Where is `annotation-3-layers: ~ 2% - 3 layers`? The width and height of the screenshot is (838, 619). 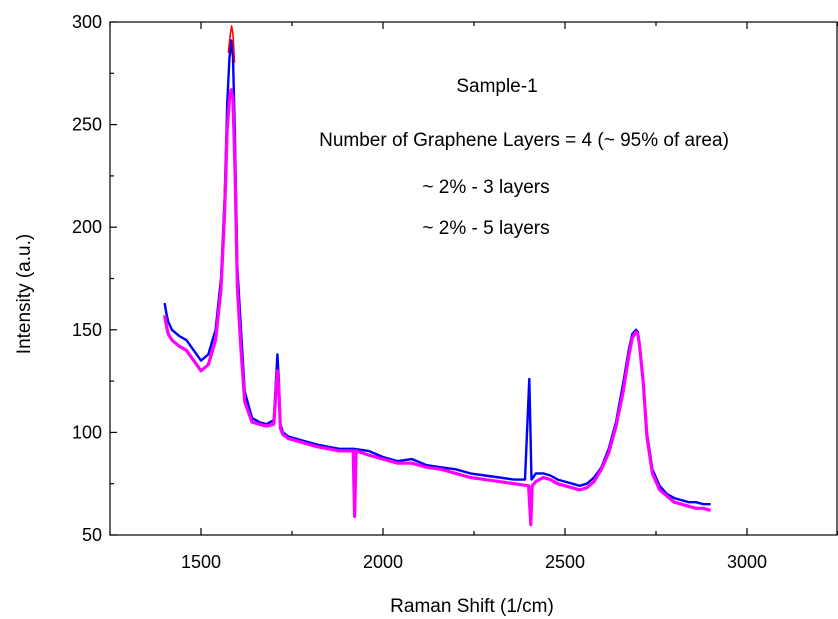
annotation-3-layers: ~ 2% - 3 layers is located at coordinates (485, 187).